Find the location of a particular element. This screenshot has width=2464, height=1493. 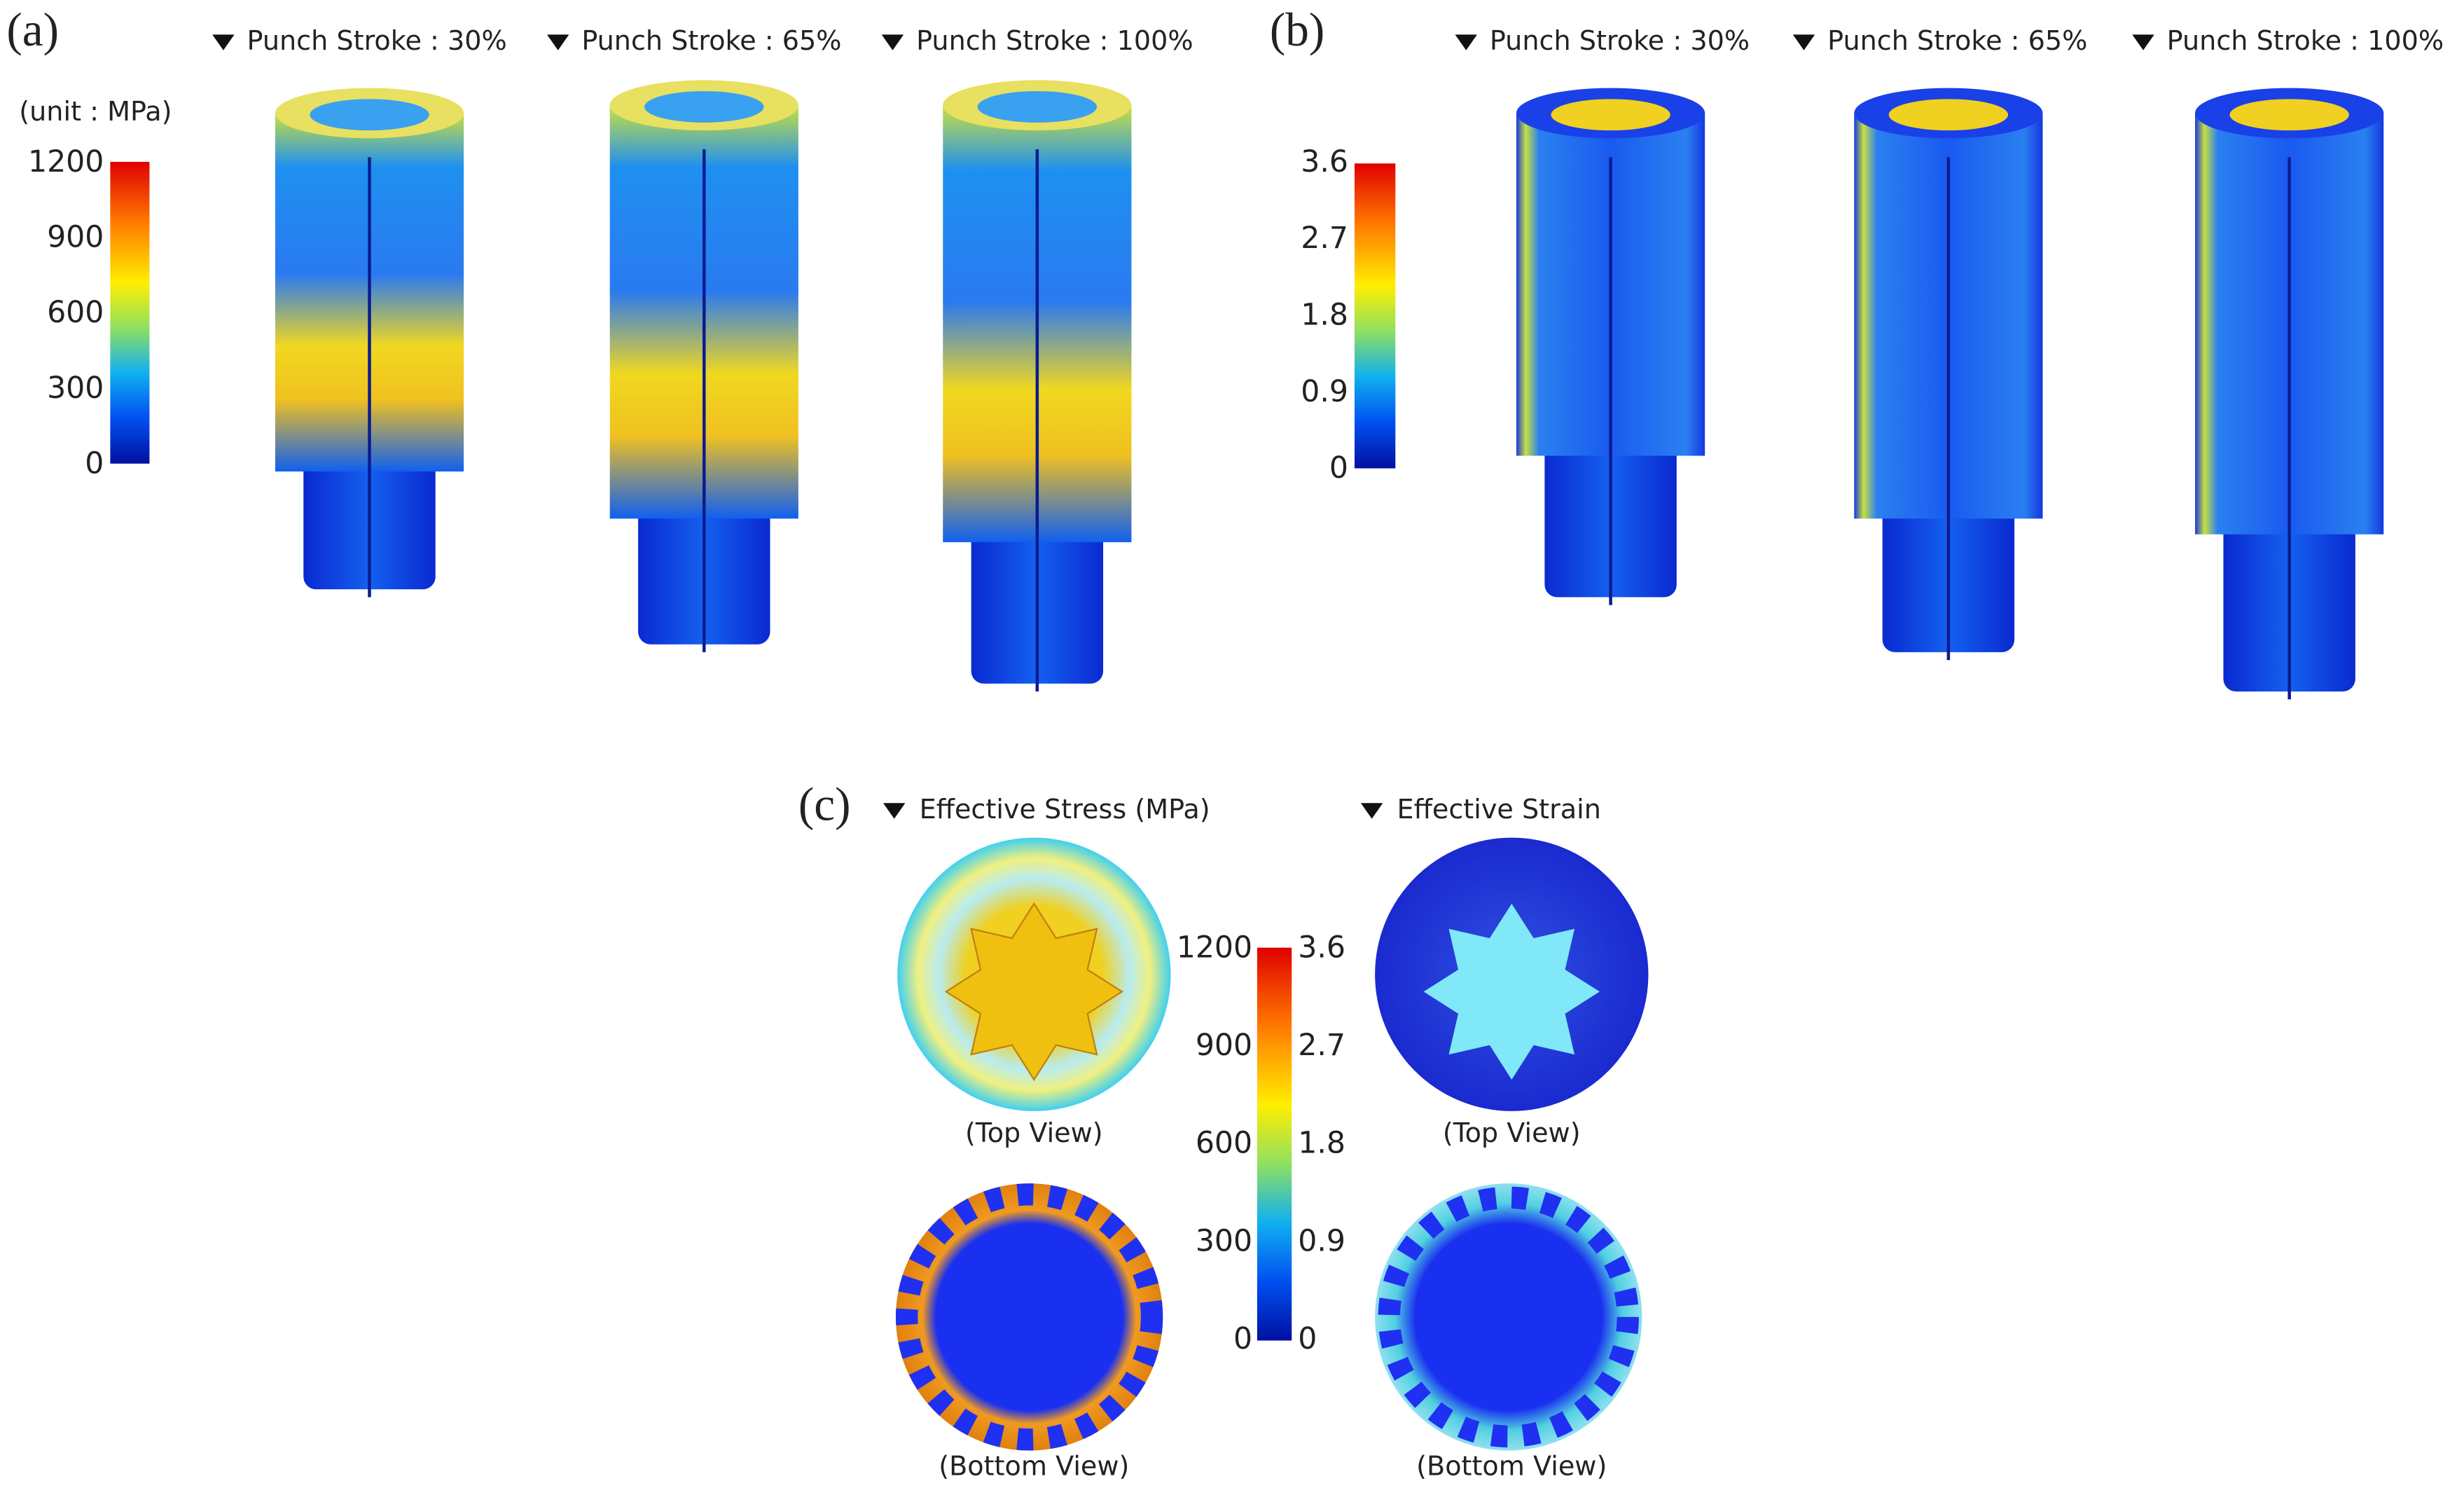

column-title: Effective Strain is located at coordinates (1499, 809).